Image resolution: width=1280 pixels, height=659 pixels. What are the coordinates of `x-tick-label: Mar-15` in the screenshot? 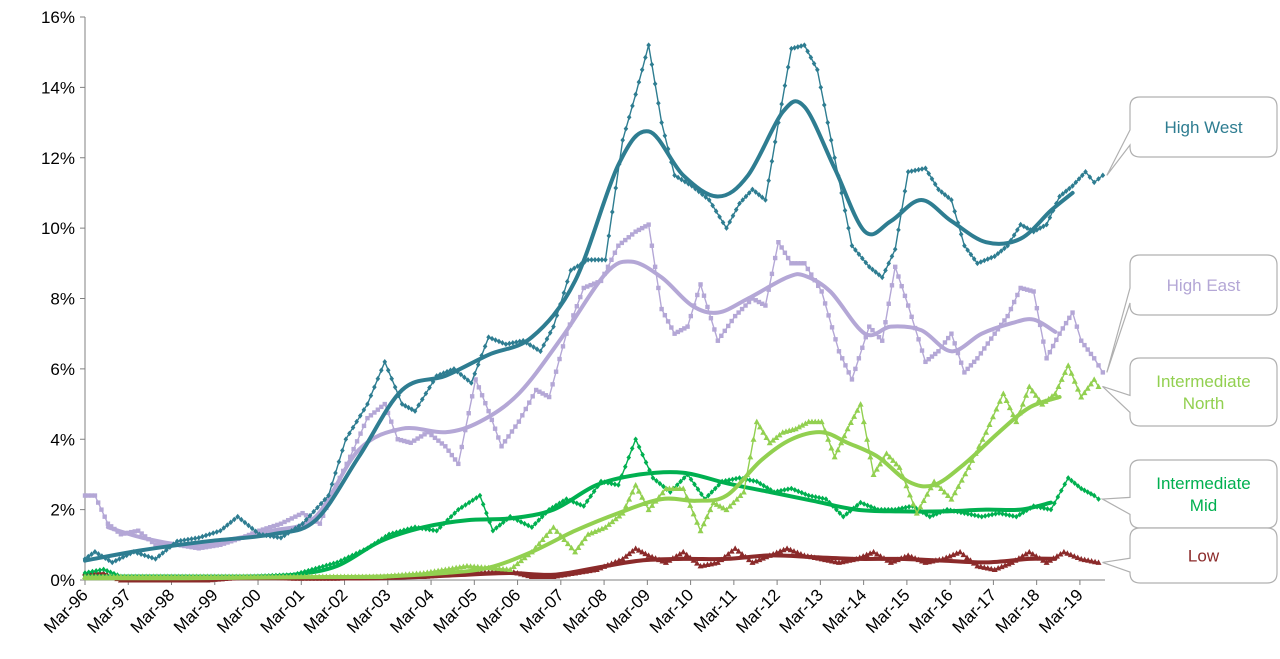 It's located at (888, 611).